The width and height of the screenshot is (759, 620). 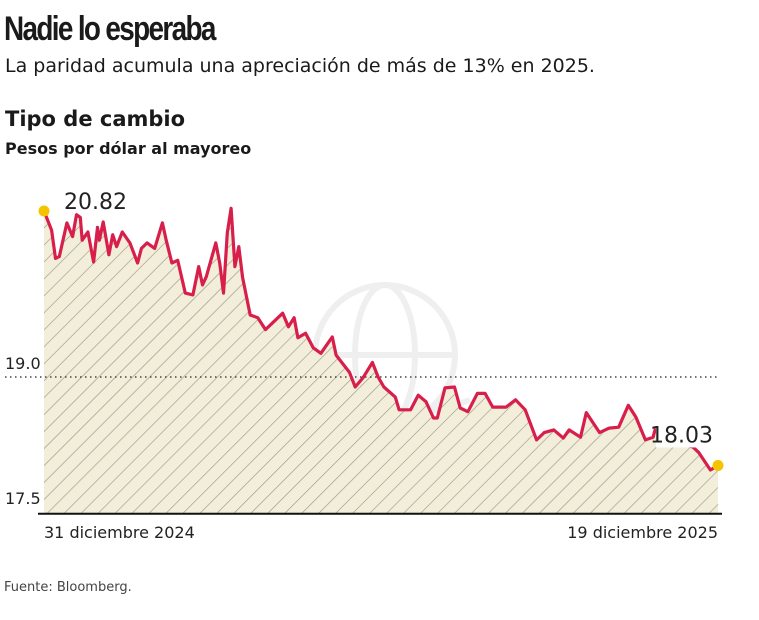 What do you see at coordinates (68, 587) in the screenshot?
I see `source-note: Fuente: Bloomberg.` at bounding box center [68, 587].